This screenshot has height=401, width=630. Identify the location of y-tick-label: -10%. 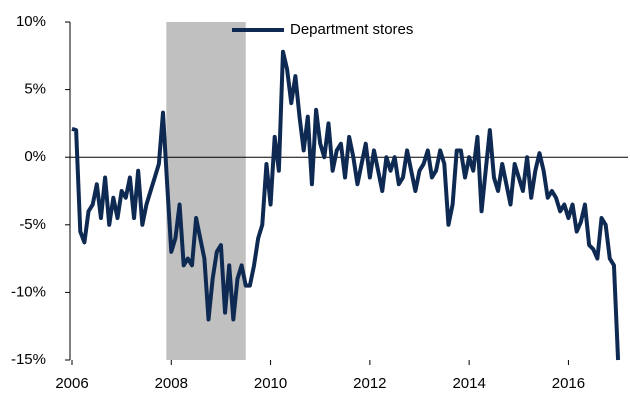
(28, 291).